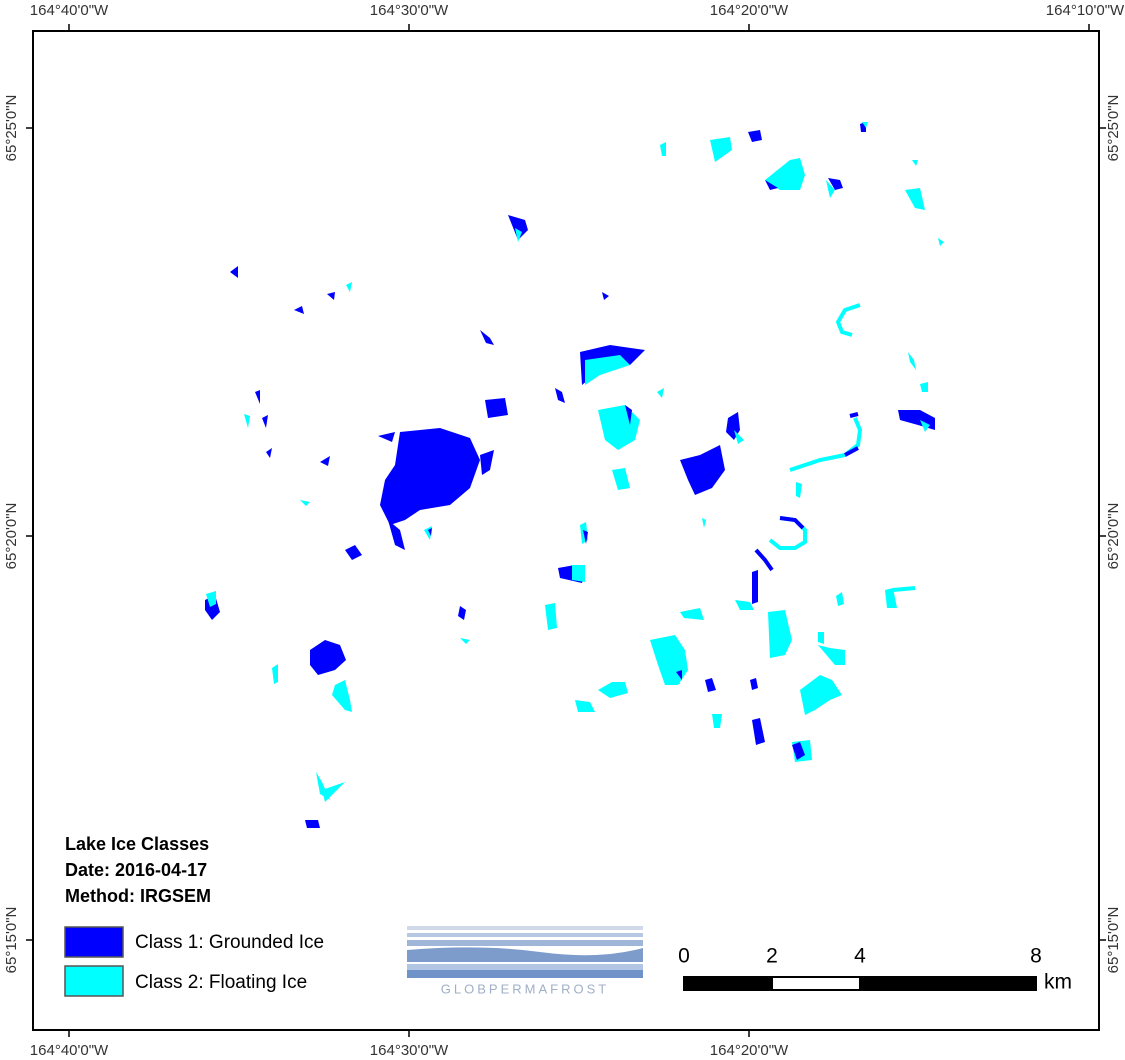 The image size is (1125, 1060). I want to click on logo-text: GLOBPERMAFROST, so click(525, 988).